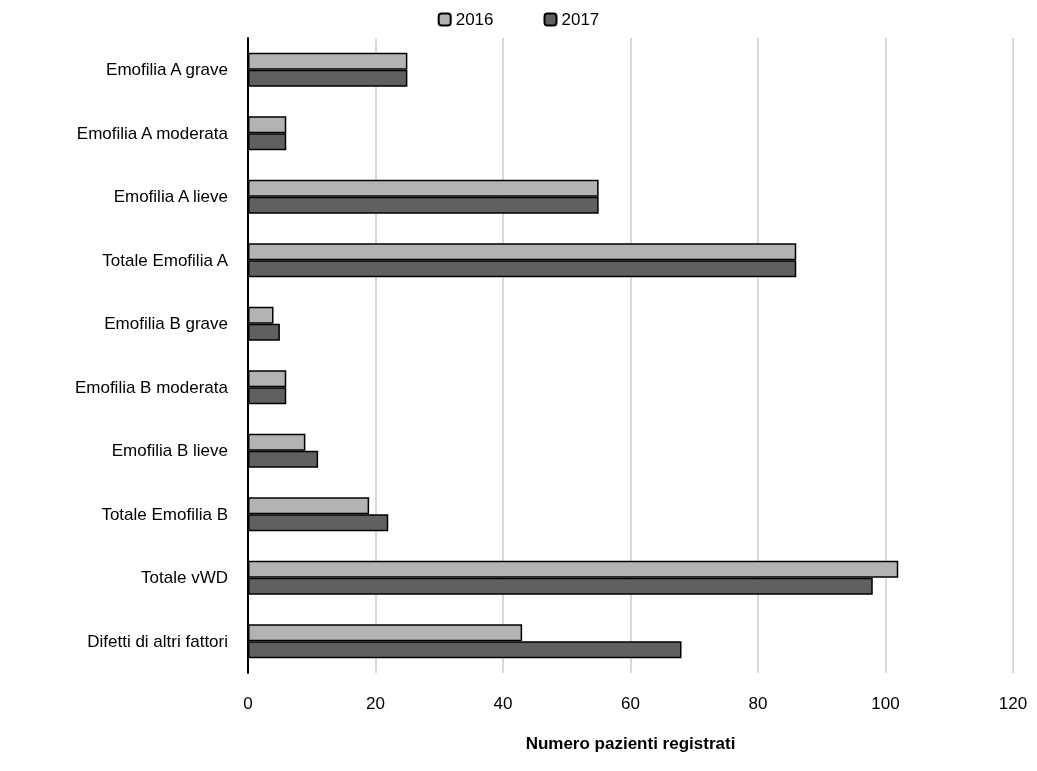 Image resolution: width=1037 pixels, height=771 pixels. Describe the element at coordinates (248, 703) in the screenshot. I see `x-tick-label: 0` at that location.